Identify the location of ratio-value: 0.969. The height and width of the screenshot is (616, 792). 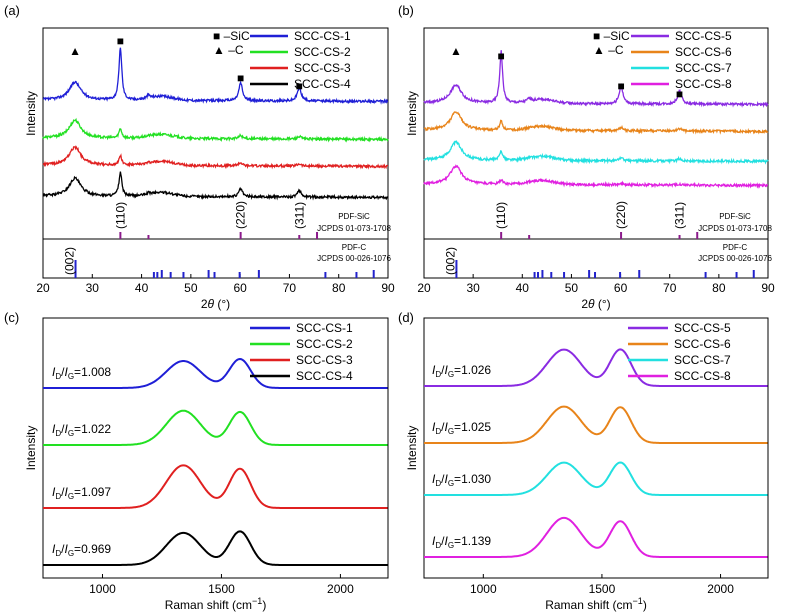
(96, 549).